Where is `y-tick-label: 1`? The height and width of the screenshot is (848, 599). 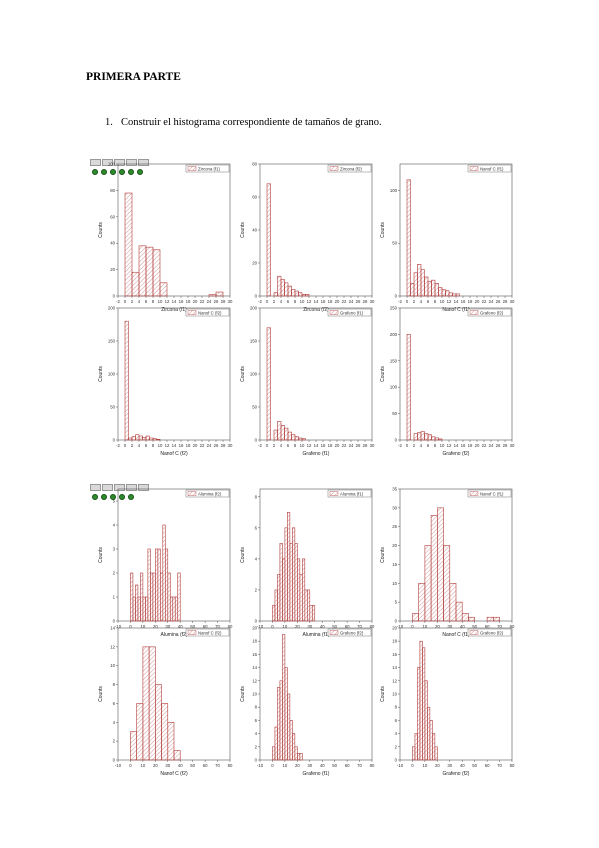
y-tick-label: 1 is located at coordinates (114, 597).